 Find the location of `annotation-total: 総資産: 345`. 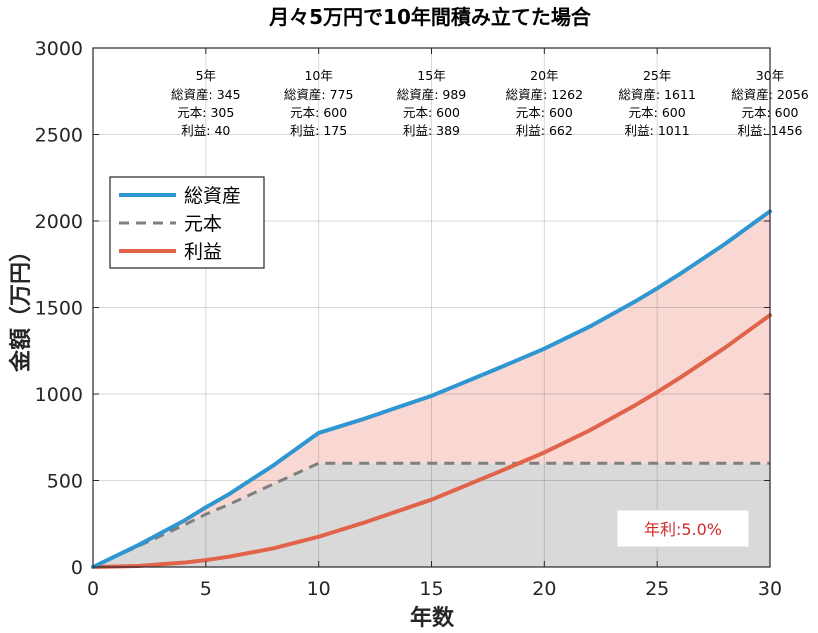

annotation-total: 総資産: 345 is located at coordinates (206, 94).